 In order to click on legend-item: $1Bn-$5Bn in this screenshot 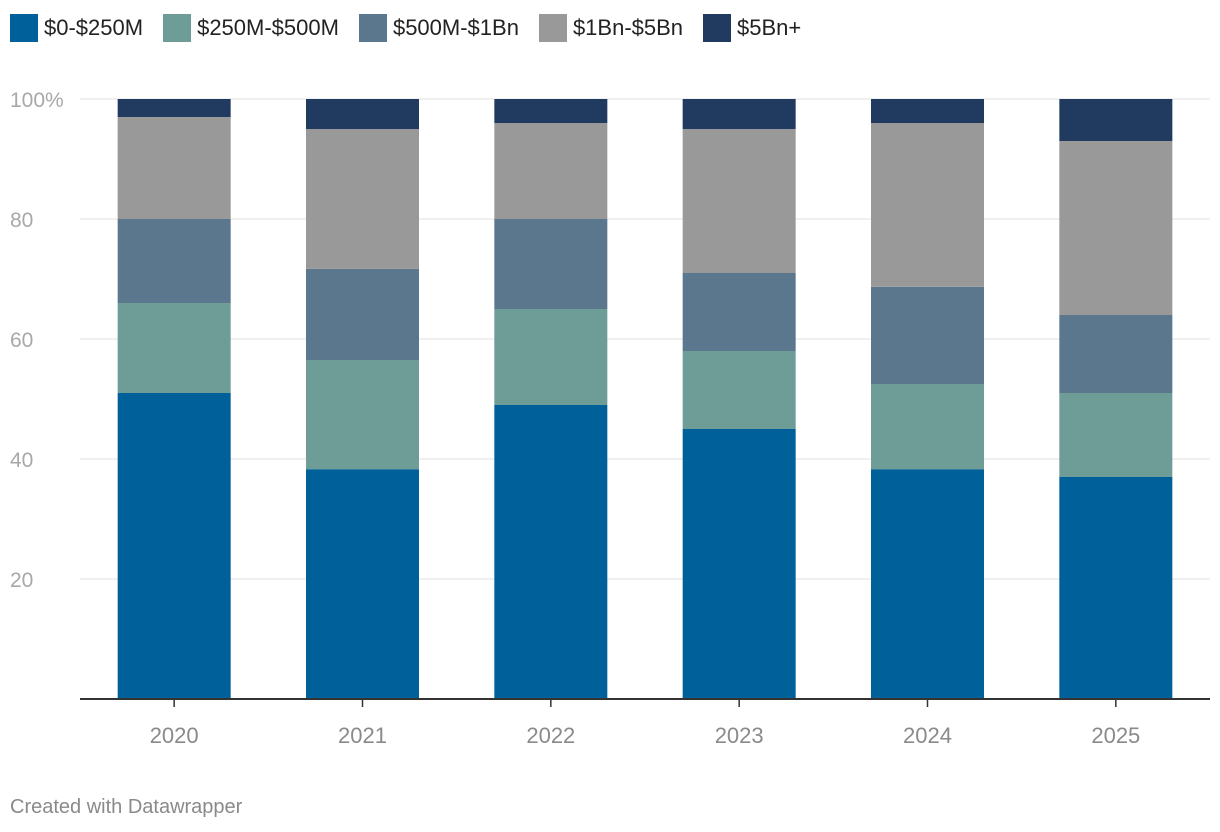, I will do `click(611, 28)`.